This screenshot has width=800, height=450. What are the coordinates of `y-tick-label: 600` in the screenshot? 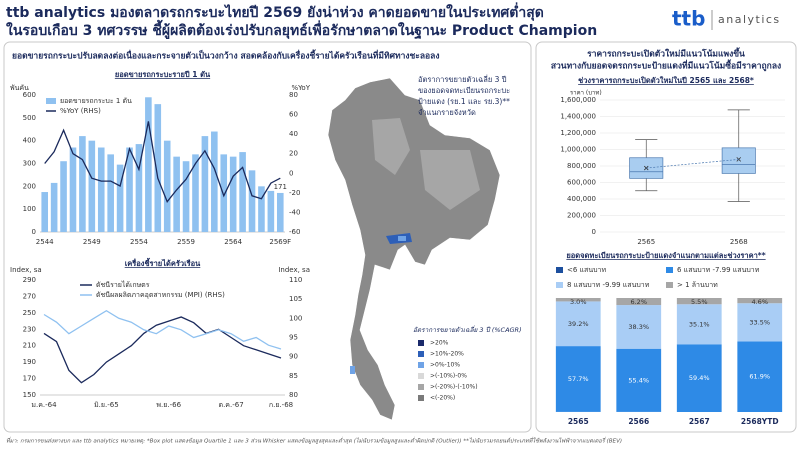 It's located at (29, 95).